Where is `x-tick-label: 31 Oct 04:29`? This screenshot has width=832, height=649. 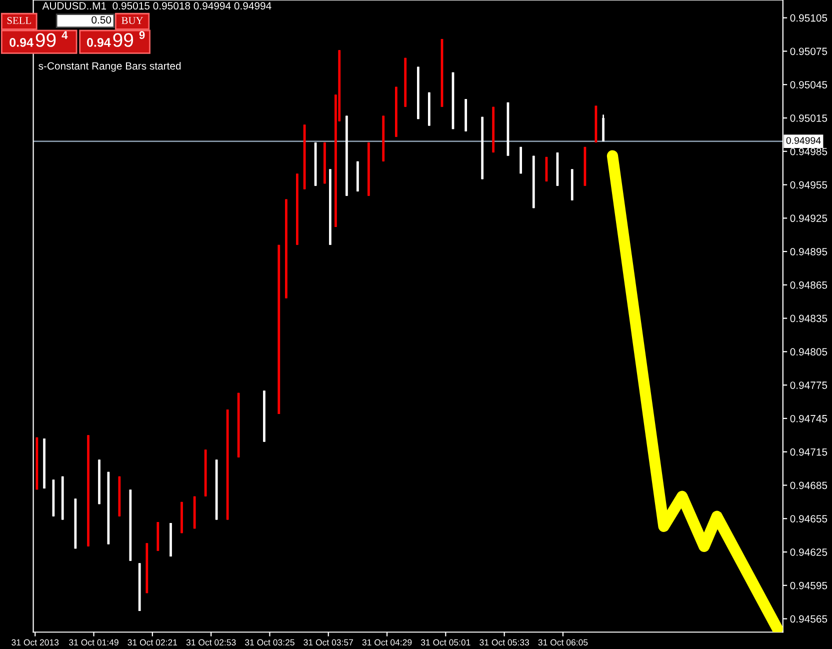
x-tick-label: 31 Oct 04:29 is located at coordinates (387, 642).